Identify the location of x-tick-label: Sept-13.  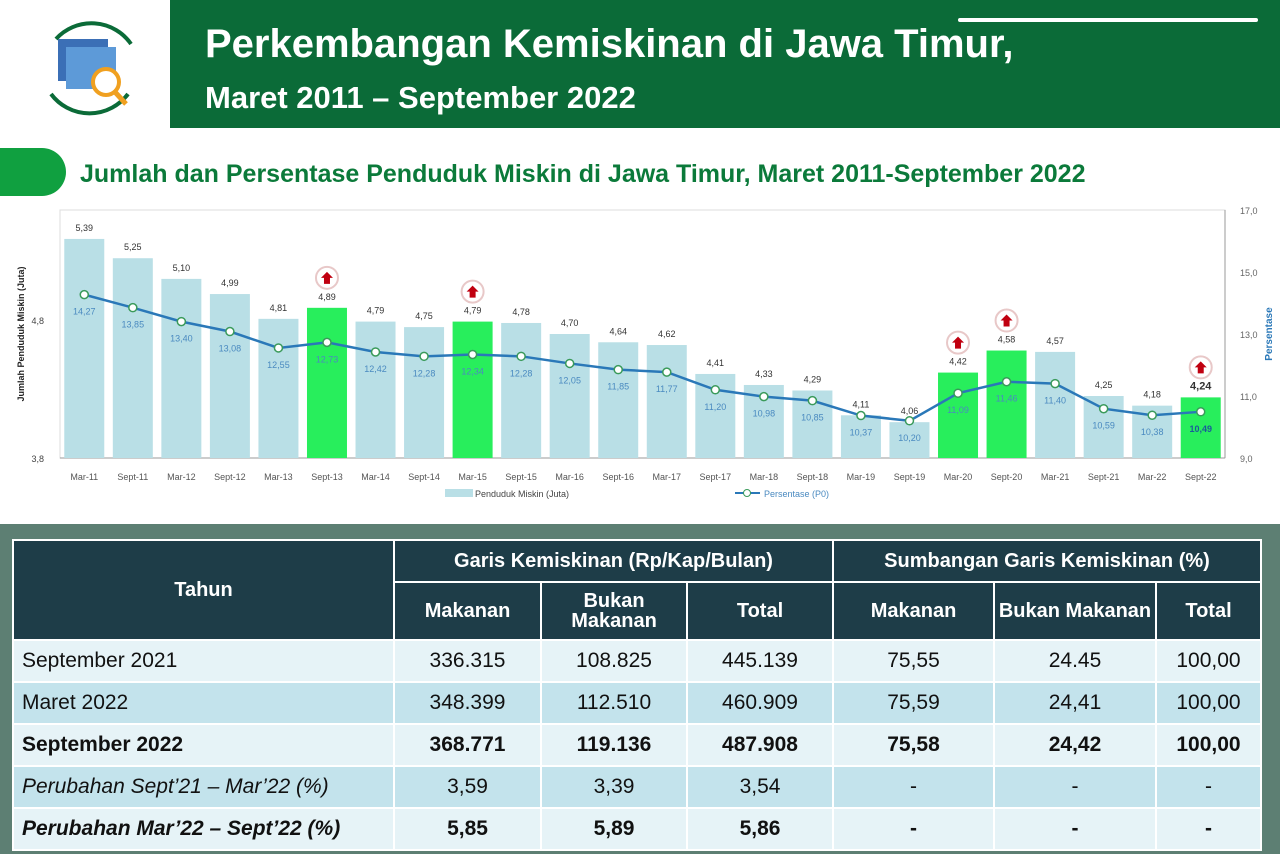
(327, 477).